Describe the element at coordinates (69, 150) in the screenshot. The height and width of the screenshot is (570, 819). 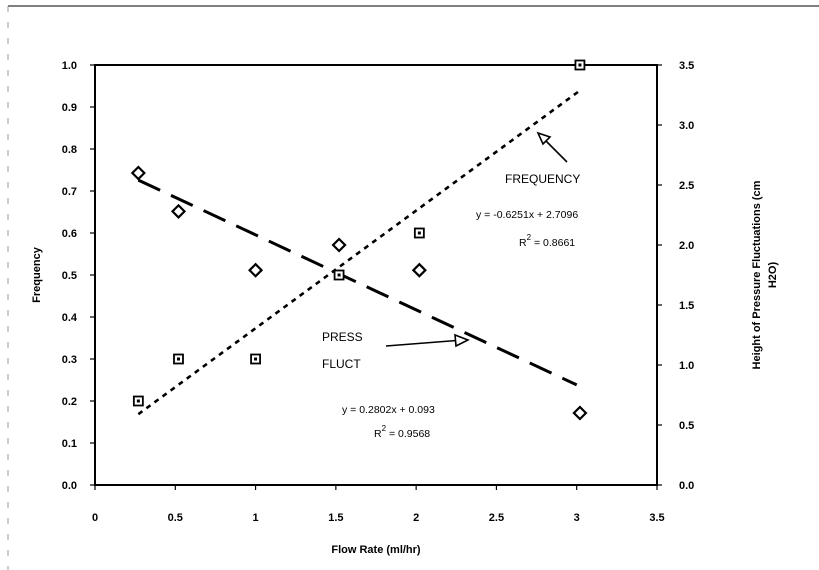
I see `y-tick-label: 0.8` at that location.